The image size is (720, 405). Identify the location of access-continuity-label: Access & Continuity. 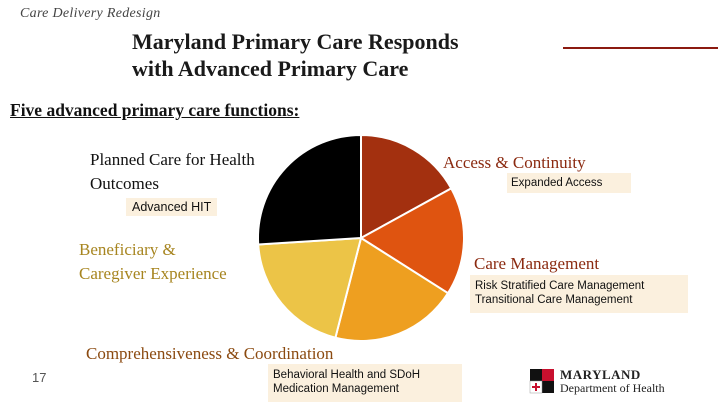
(514, 162).